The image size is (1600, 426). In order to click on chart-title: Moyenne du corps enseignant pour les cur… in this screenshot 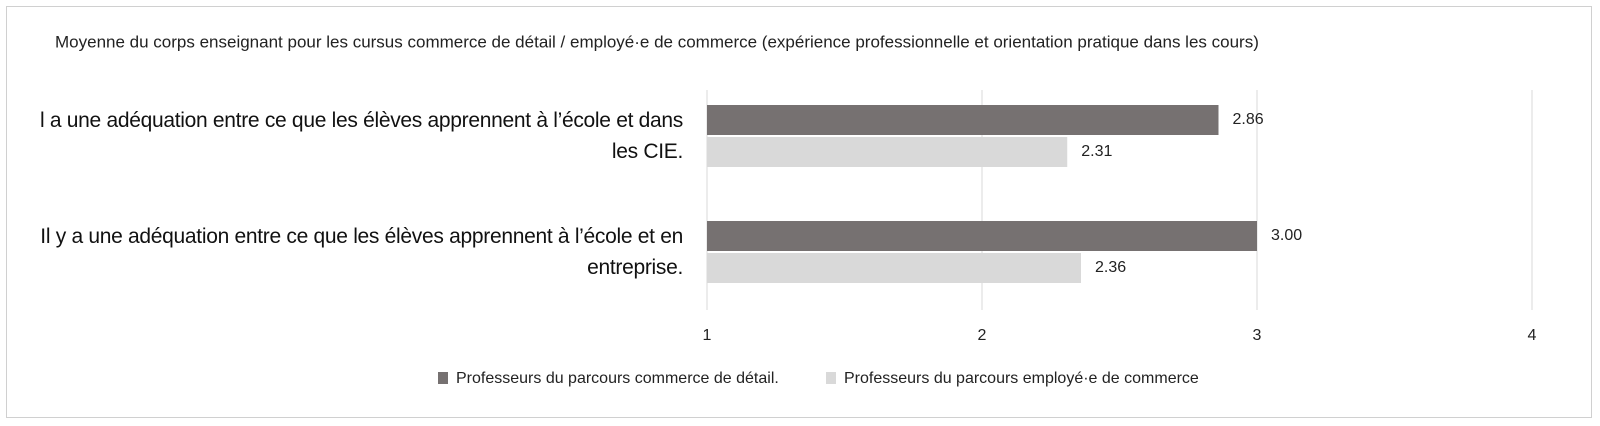, I will do `click(657, 41)`.